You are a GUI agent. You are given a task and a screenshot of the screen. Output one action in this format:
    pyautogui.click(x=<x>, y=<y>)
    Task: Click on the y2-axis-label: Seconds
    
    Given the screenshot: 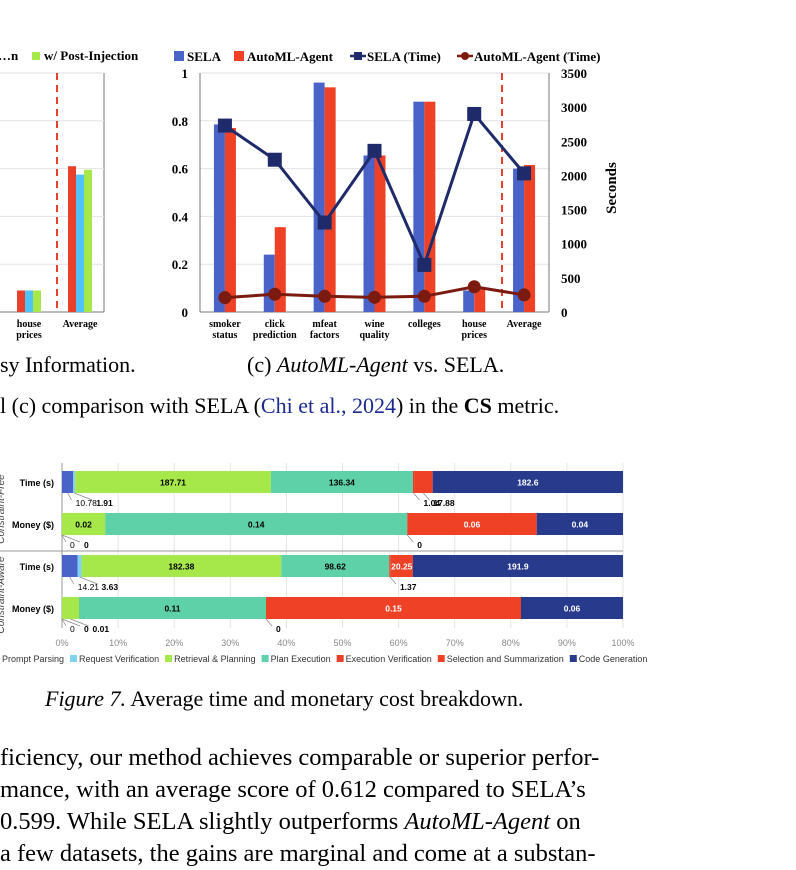 What is the action you would take?
    pyautogui.click(x=612, y=188)
    